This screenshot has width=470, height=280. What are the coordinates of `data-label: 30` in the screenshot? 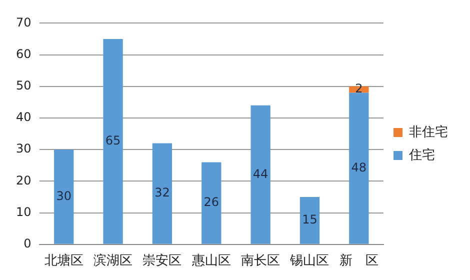 It's located at (64, 195).